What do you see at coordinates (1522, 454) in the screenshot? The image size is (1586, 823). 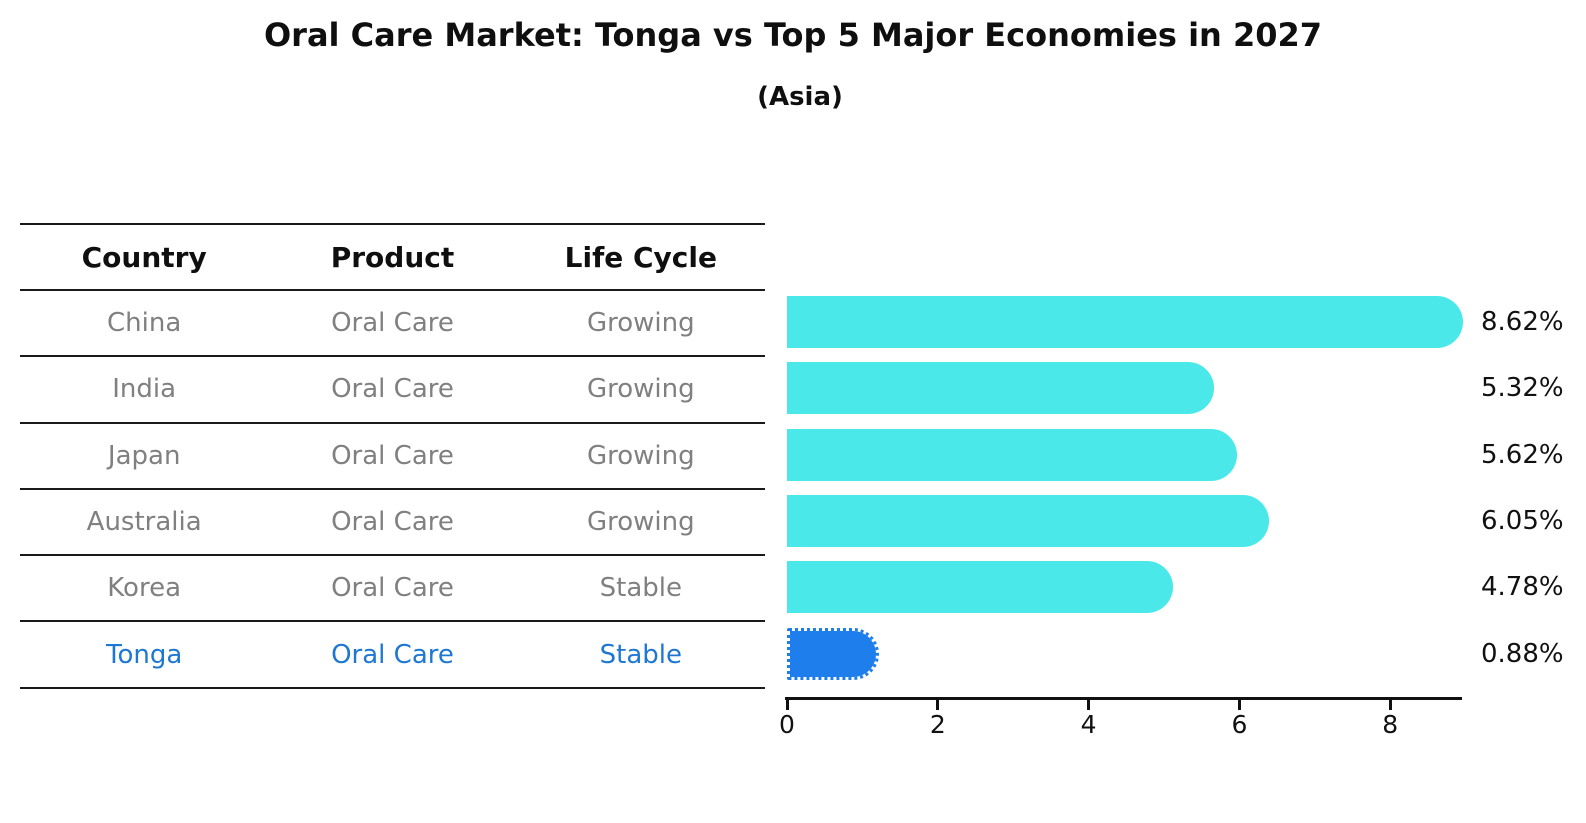 I see `bar-value-label: 5.62%` at bounding box center [1522, 454].